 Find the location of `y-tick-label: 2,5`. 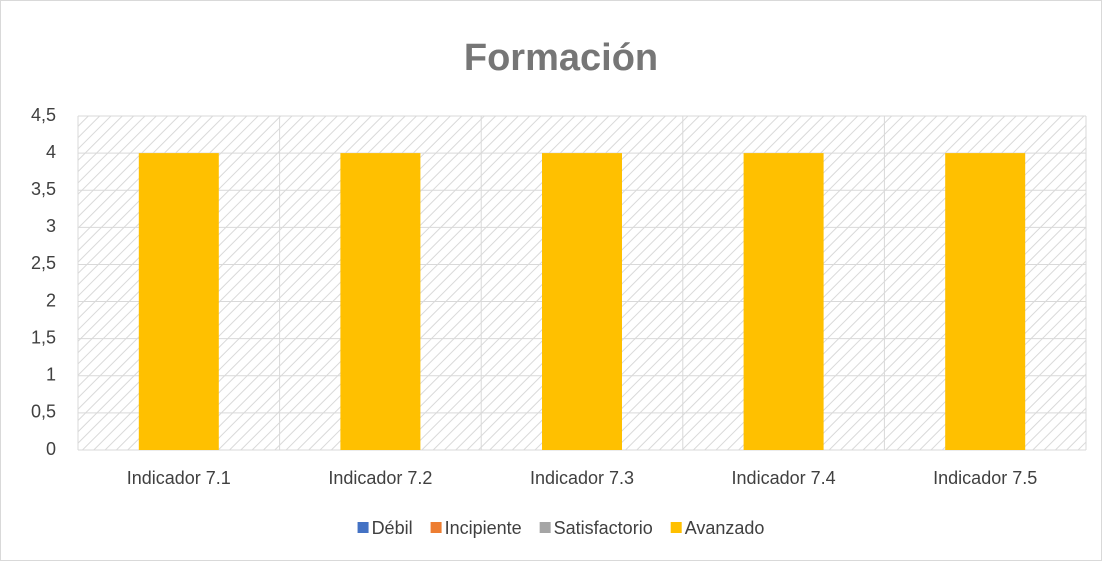

y-tick-label: 2,5 is located at coordinates (43, 263).